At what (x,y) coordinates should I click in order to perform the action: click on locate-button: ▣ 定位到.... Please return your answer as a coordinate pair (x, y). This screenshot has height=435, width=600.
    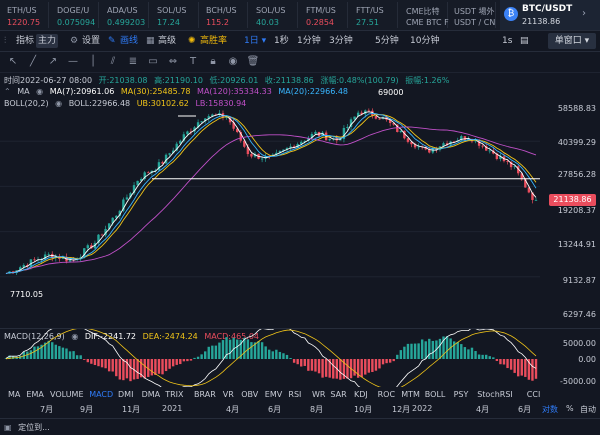
    Looking at the image, I should click on (29, 427).